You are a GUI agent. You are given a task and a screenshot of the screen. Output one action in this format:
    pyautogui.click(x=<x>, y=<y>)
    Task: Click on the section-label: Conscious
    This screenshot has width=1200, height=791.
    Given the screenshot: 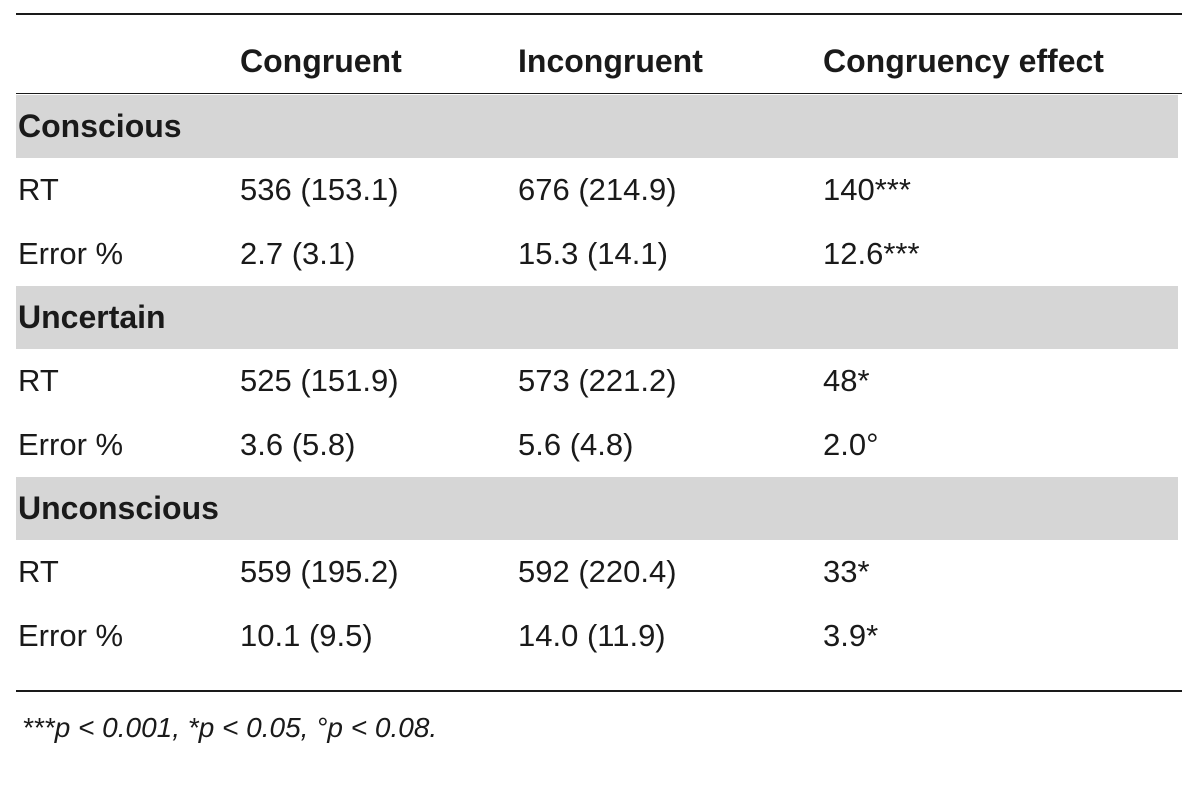 What is the action you would take?
    pyautogui.click(x=100, y=126)
    